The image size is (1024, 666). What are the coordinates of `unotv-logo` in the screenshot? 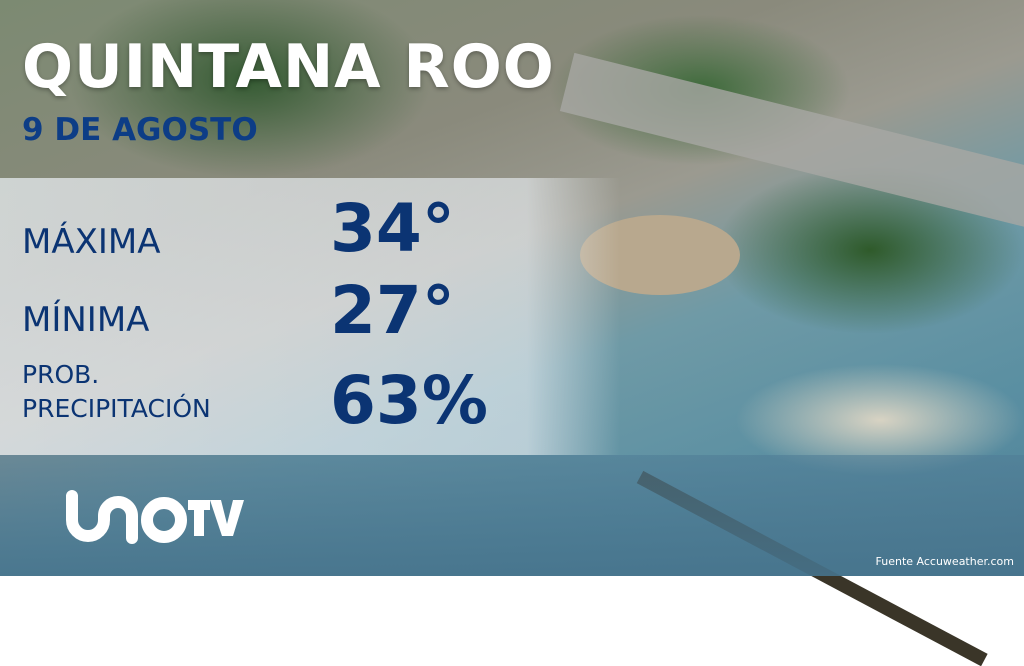 It's located at (154, 518).